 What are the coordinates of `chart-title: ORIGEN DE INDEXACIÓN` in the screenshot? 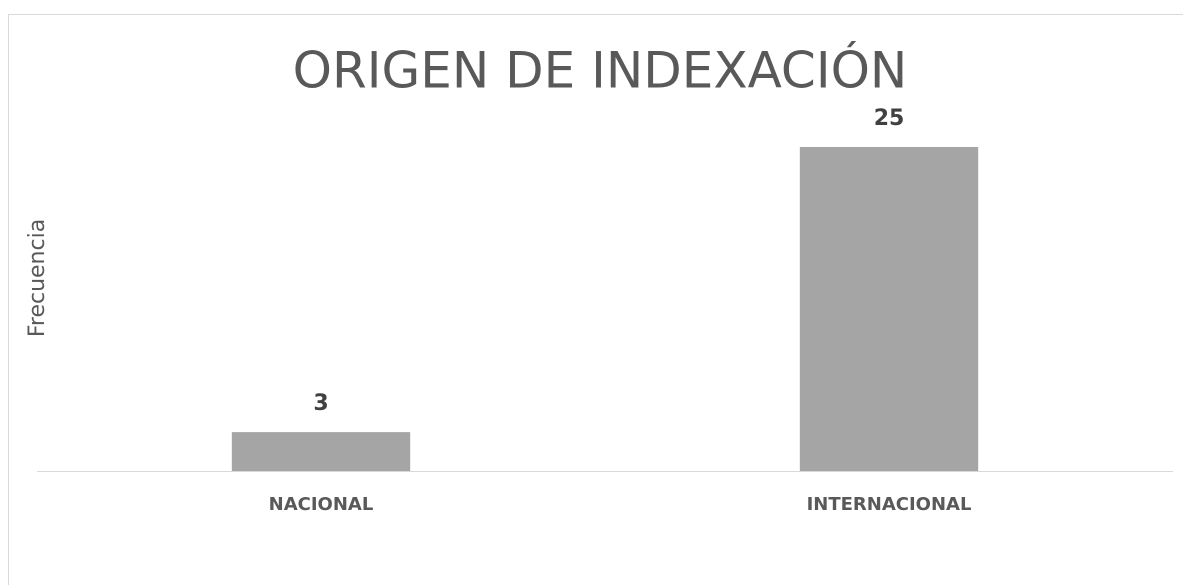 It's located at (600, 70).